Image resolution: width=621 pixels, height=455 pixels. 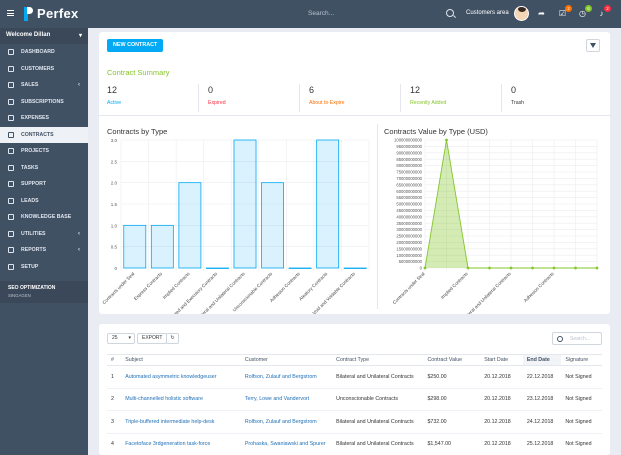 I want to click on column-header-number: #, so click(x=114, y=360).